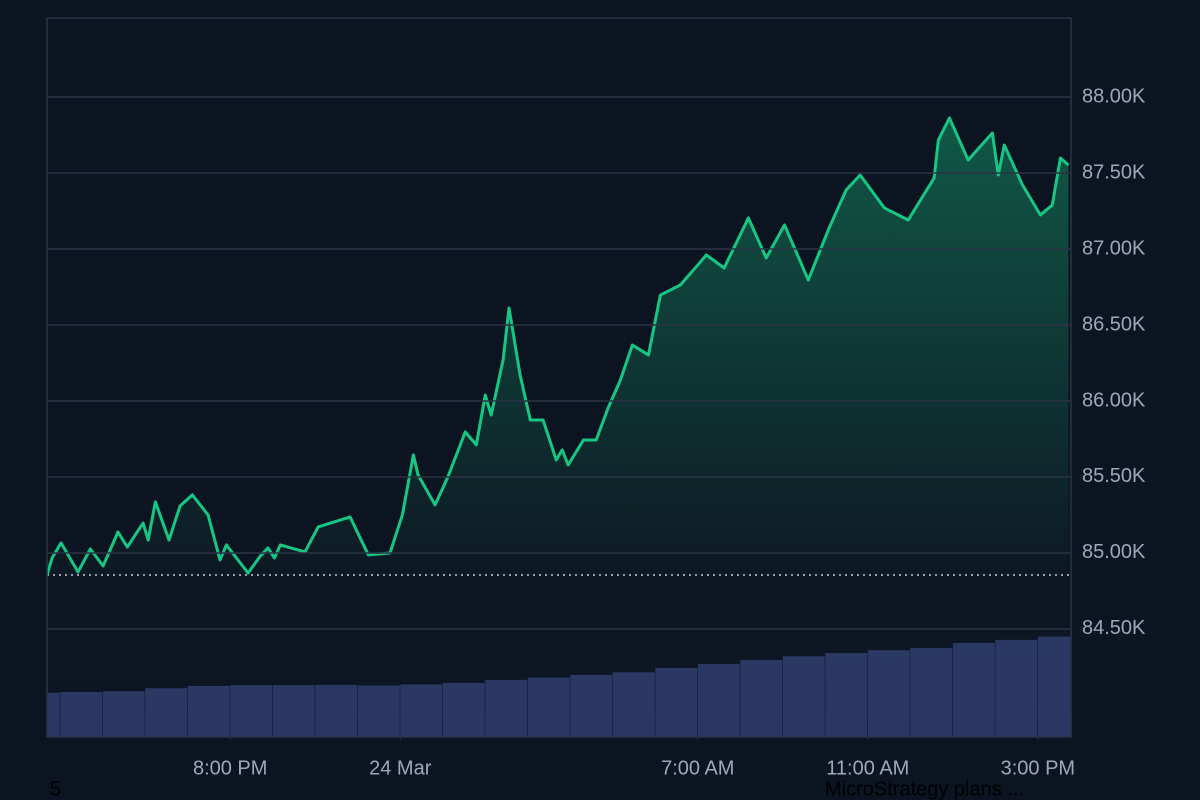 Image resolution: width=1200 pixels, height=800 pixels. Describe the element at coordinates (697, 768) in the screenshot. I see `x-tick-label: 7:00 AM` at that location.